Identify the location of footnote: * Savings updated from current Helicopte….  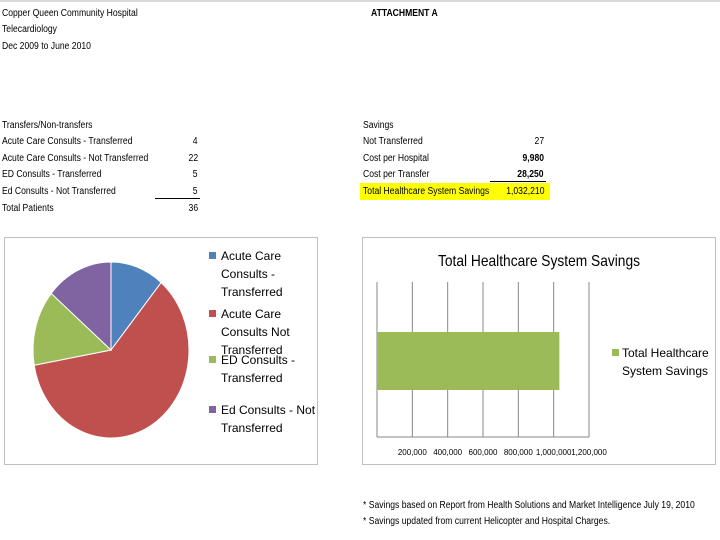
(487, 521).